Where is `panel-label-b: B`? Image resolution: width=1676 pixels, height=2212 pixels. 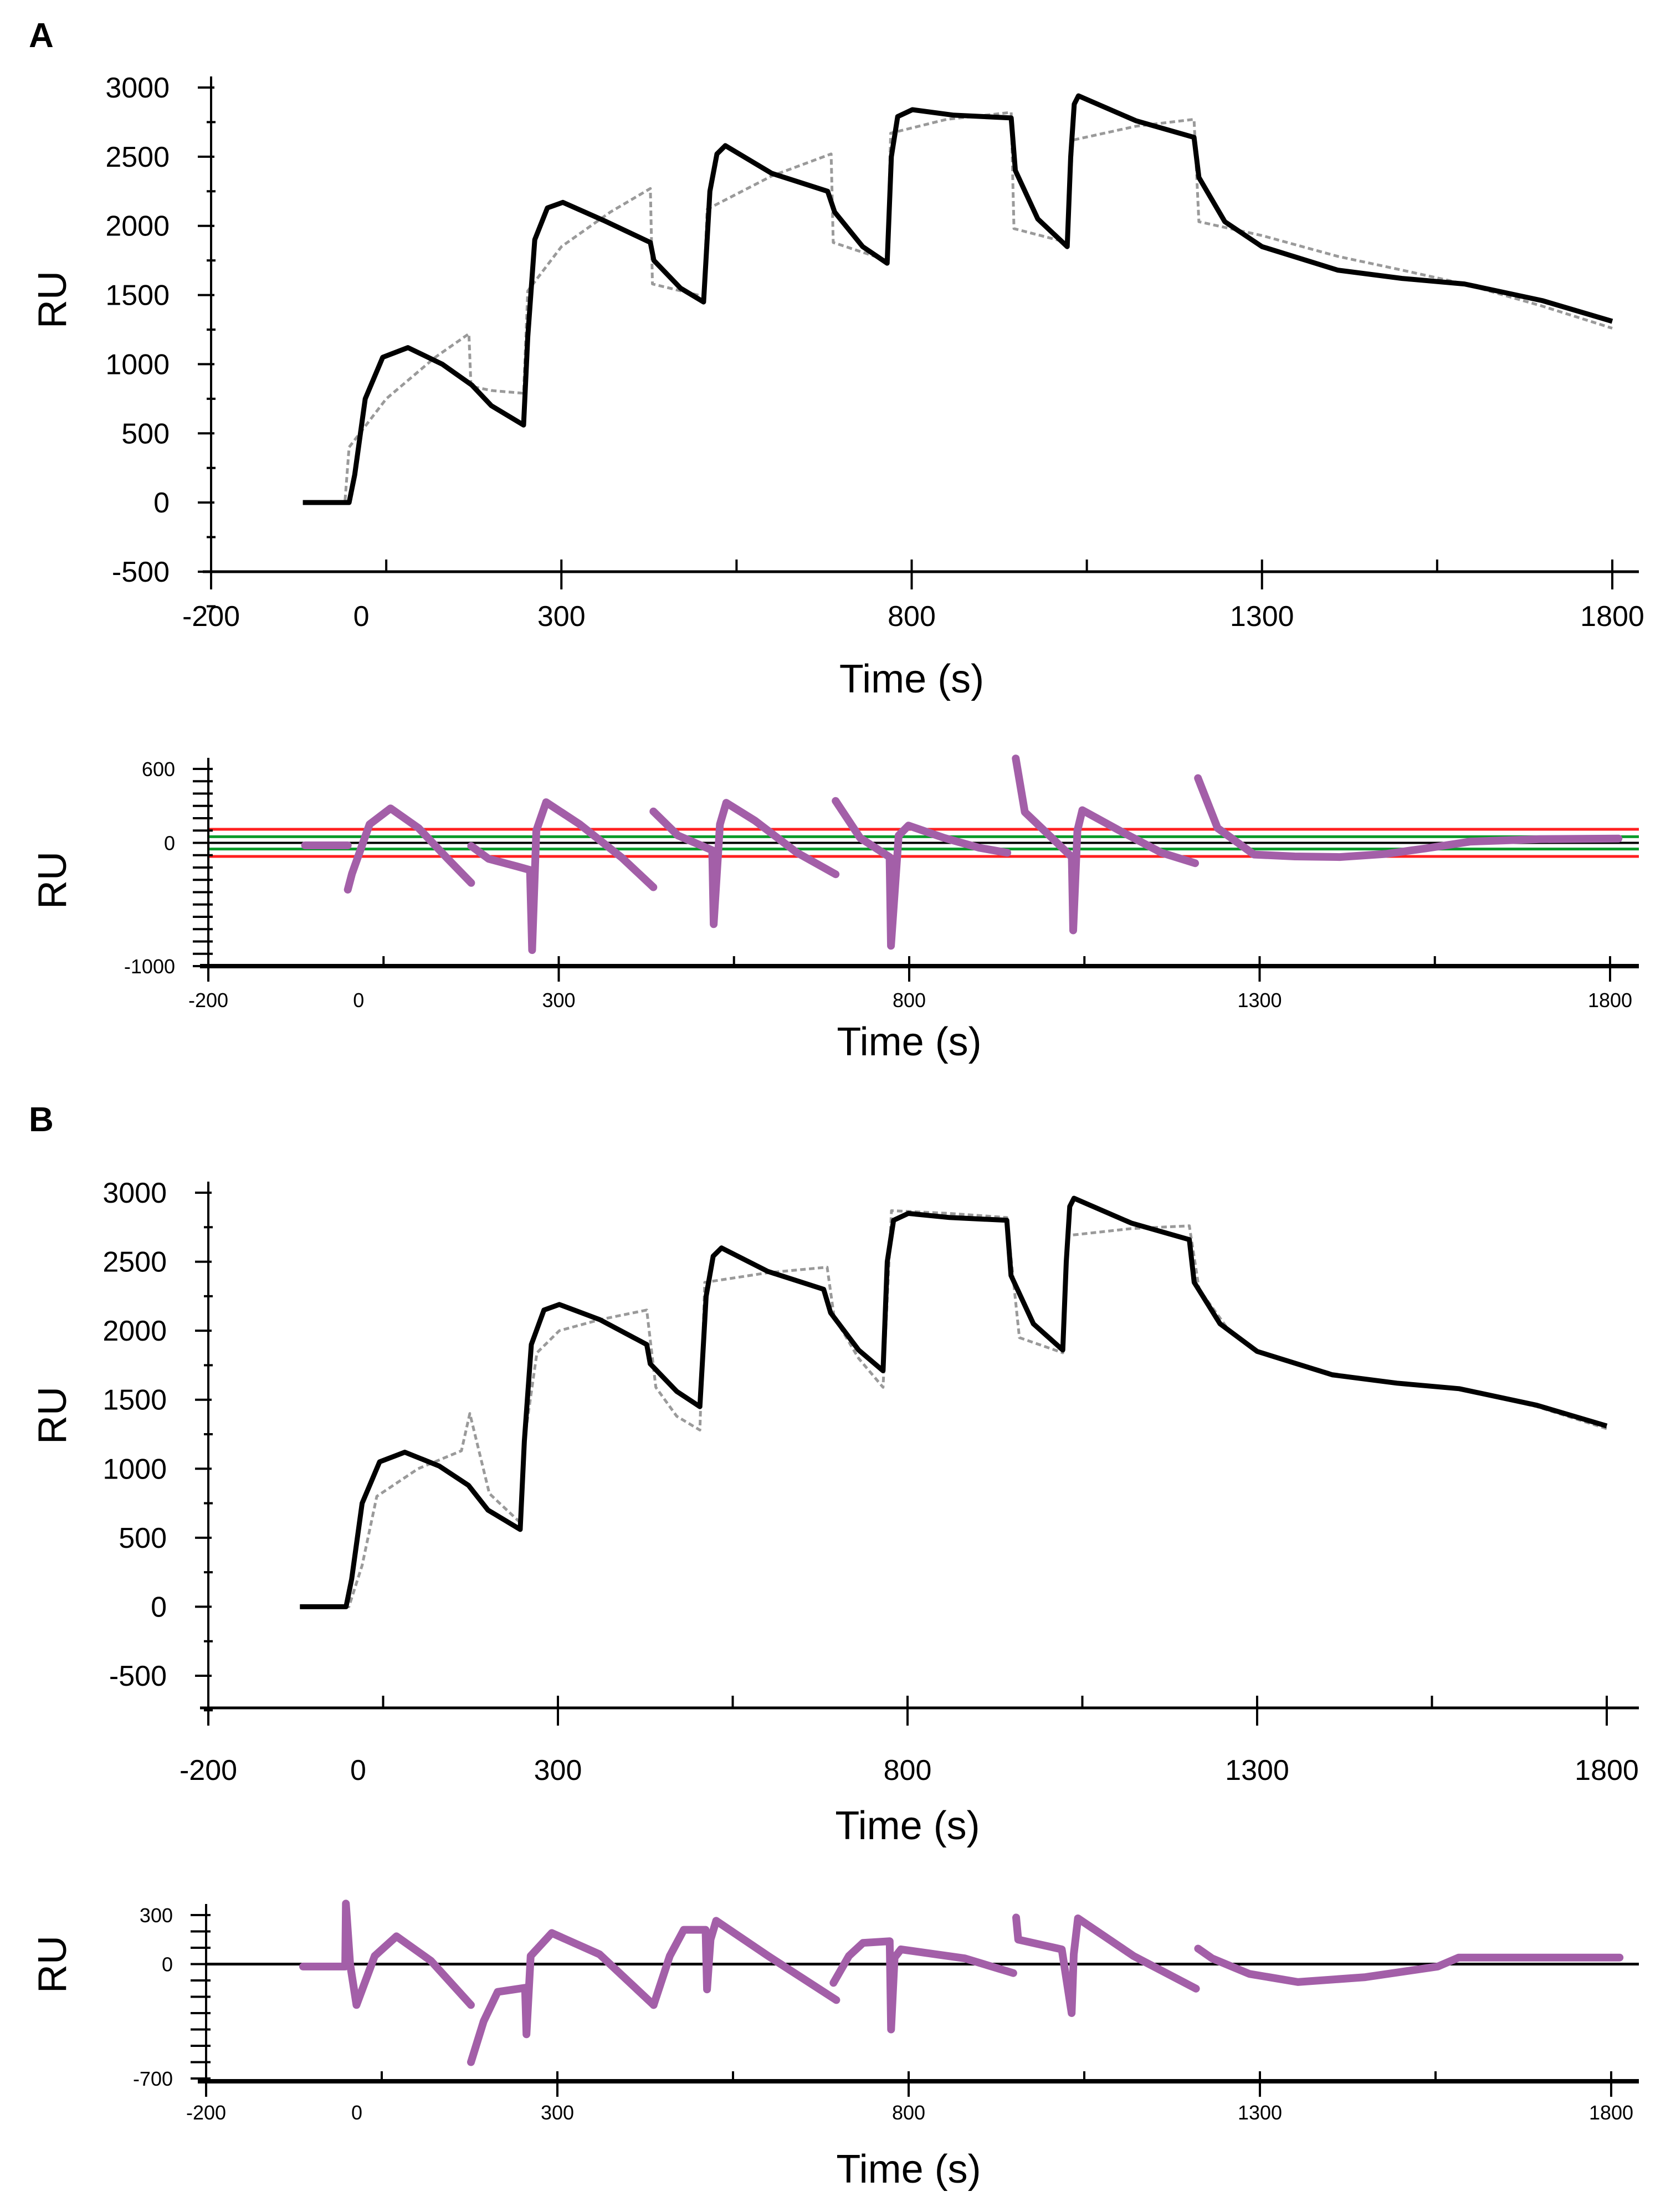 panel-label-b: B is located at coordinates (42, 1120).